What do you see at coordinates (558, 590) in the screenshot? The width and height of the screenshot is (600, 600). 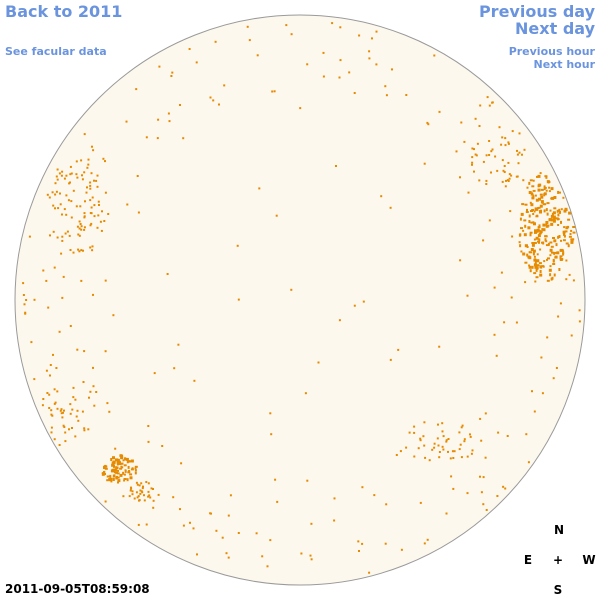 I see `compass-south-label: S` at bounding box center [558, 590].